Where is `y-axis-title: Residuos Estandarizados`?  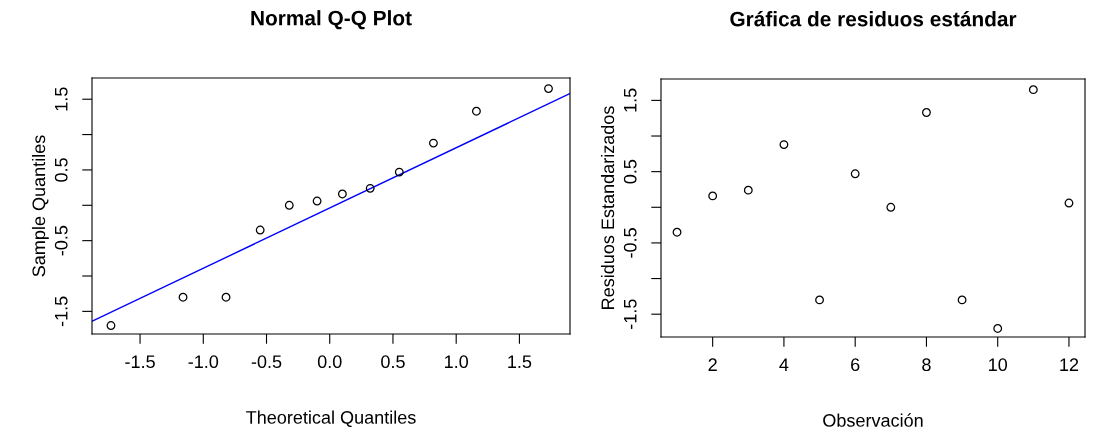
y-axis-title: Residuos Estandarizados is located at coordinates (607, 207).